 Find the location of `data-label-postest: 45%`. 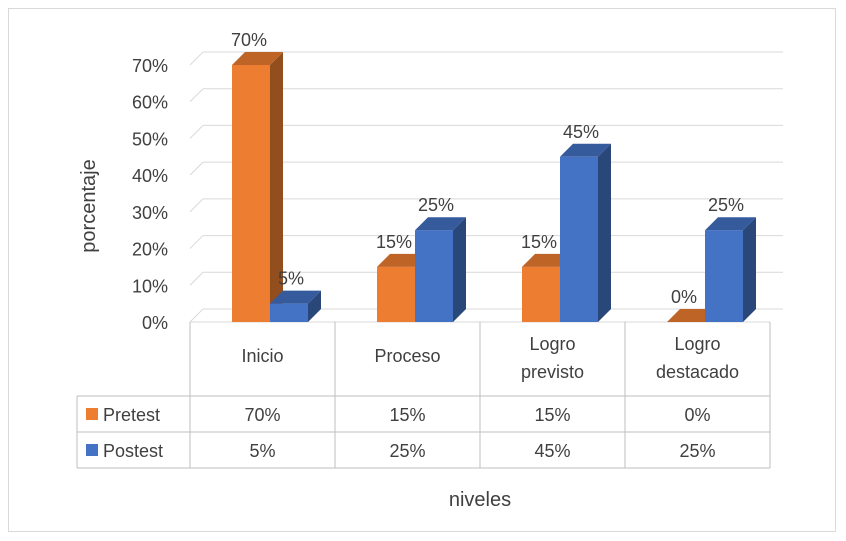

data-label-postest: 45% is located at coordinates (581, 132).